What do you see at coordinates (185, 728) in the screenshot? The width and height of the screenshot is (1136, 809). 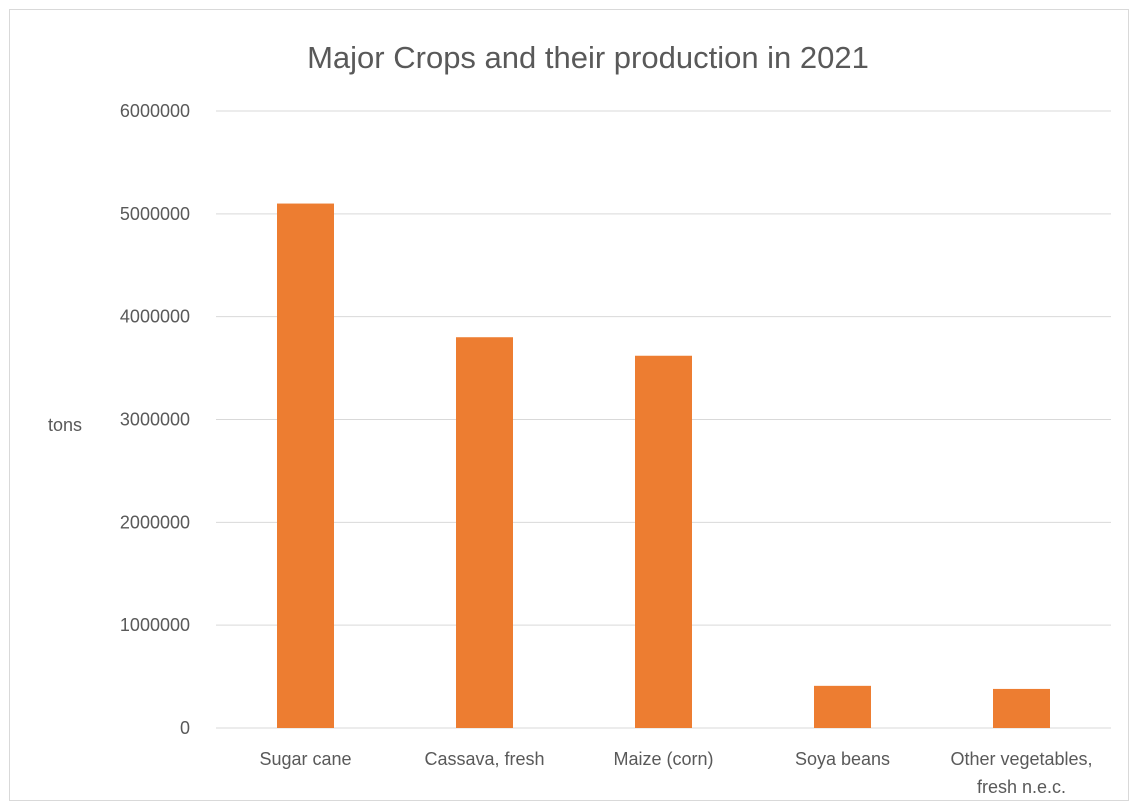 I see `y-tick-label: 0` at bounding box center [185, 728].